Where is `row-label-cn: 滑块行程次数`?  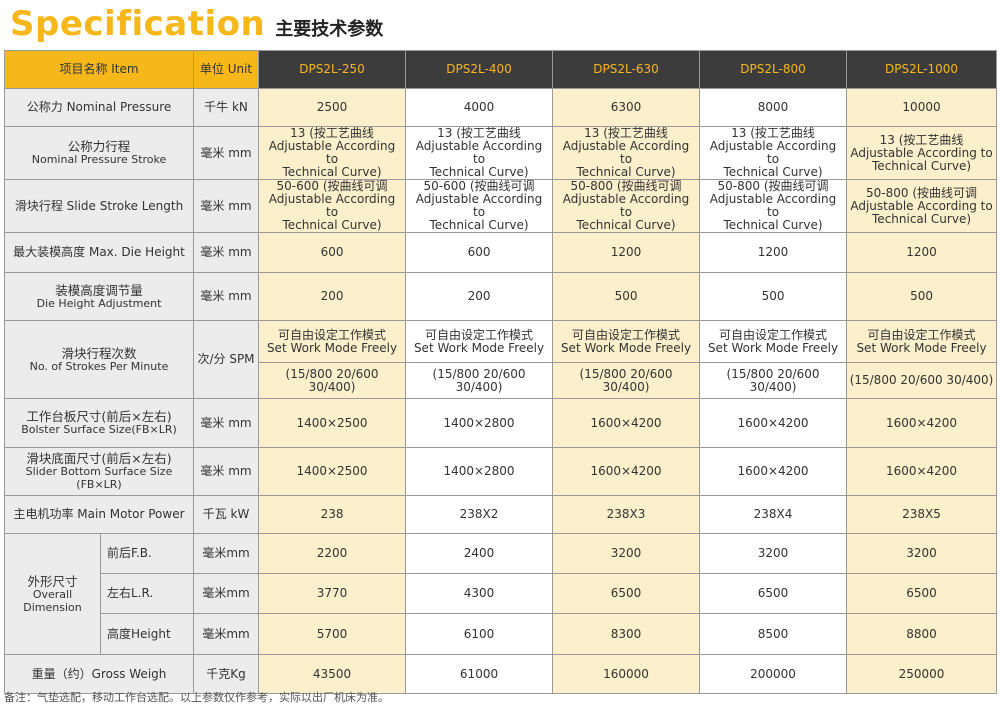
row-label-cn: 滑块行程次数 is located at coordinates (99, 353).